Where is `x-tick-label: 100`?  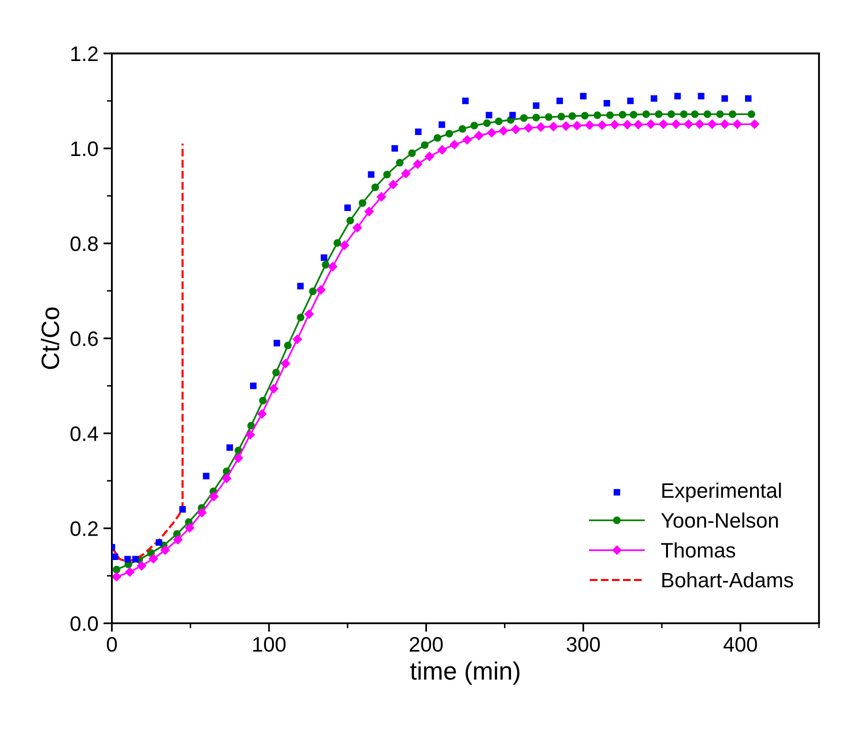
x-tick-label: 100 is located at coordinates (269, 644).